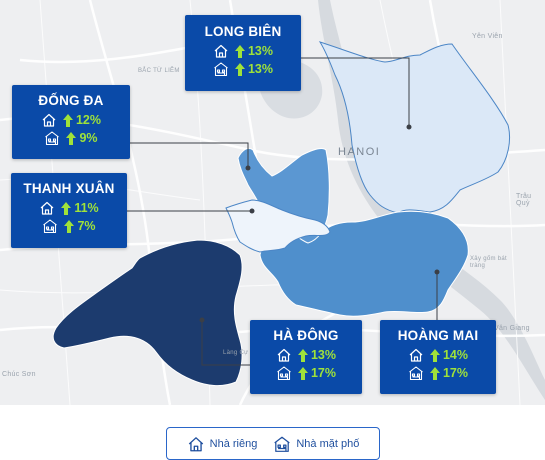  Describe the element at coordinates (243, 31) in the screenshot. I see `card-title: LONG BIÊN` at that location.